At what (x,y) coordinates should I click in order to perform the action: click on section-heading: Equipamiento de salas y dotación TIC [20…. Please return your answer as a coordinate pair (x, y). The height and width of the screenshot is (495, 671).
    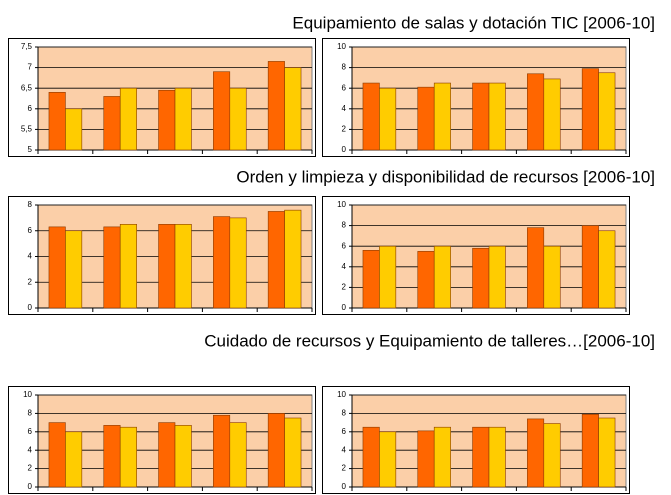
    Looking at the image, I should click on (473, 22).